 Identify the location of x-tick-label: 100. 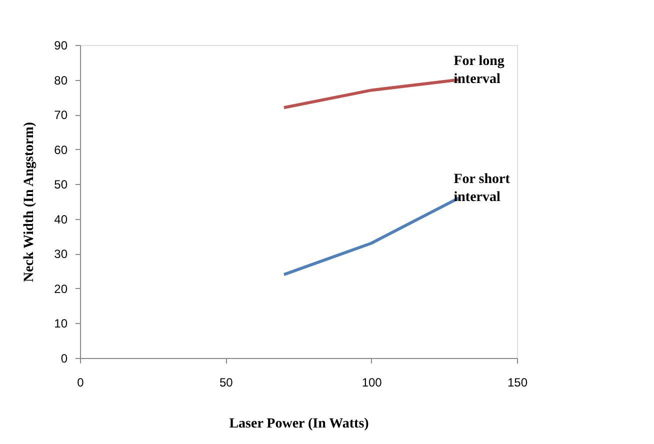
(372, 383).